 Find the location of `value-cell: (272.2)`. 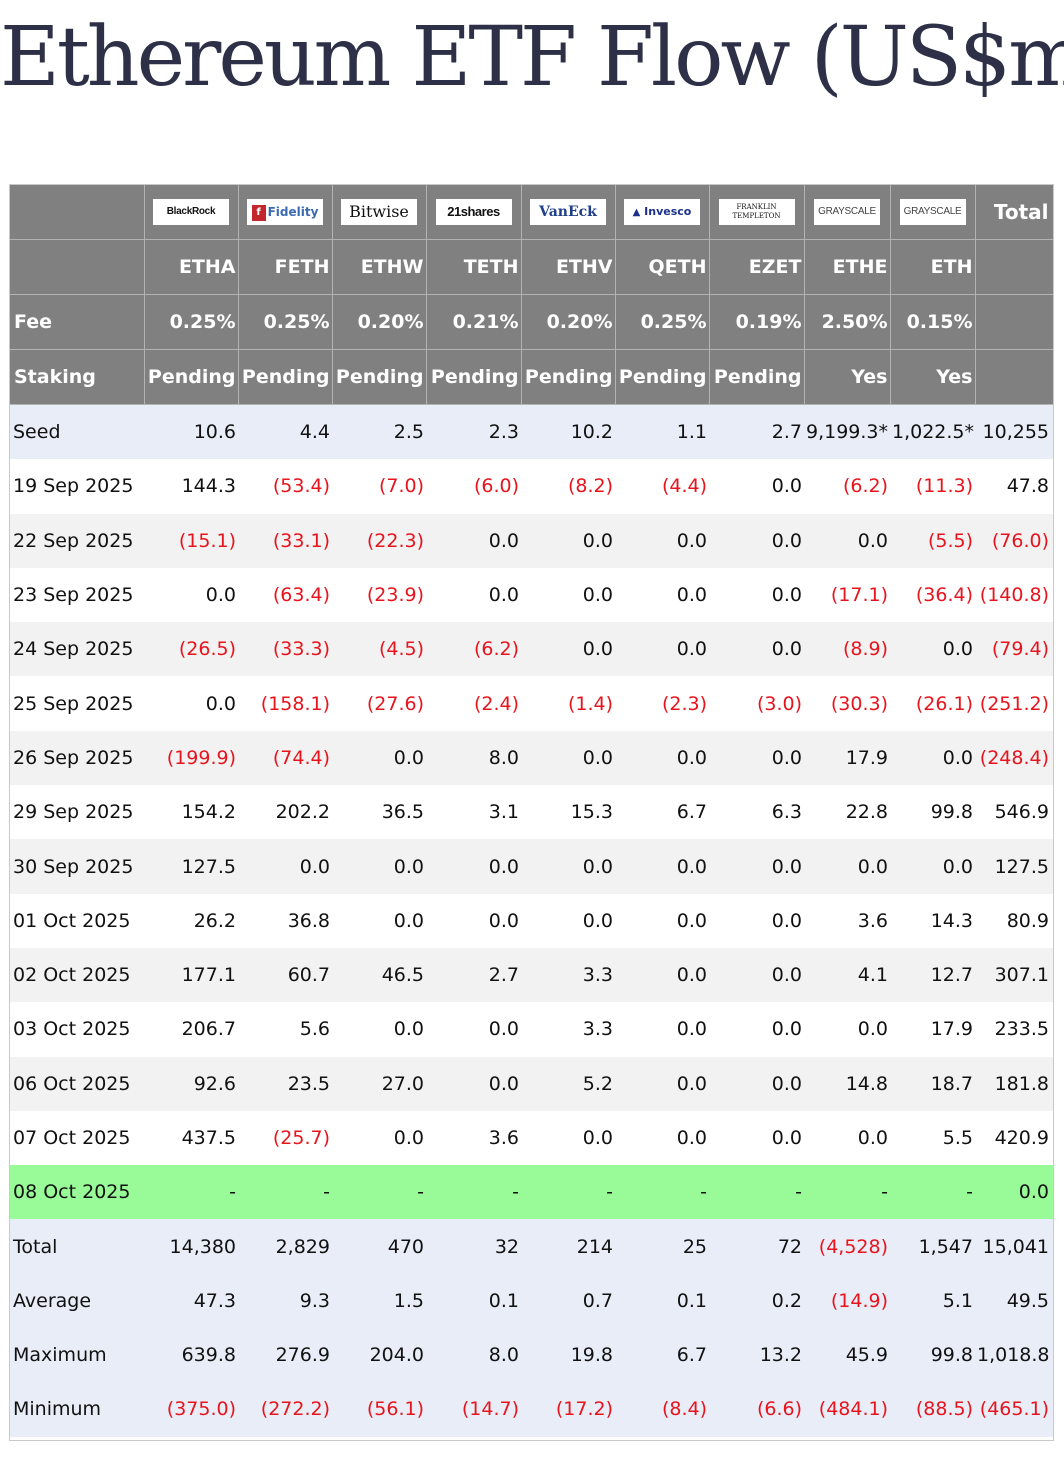

value-cell: (272.2) is located at coordinates (285, 1409).